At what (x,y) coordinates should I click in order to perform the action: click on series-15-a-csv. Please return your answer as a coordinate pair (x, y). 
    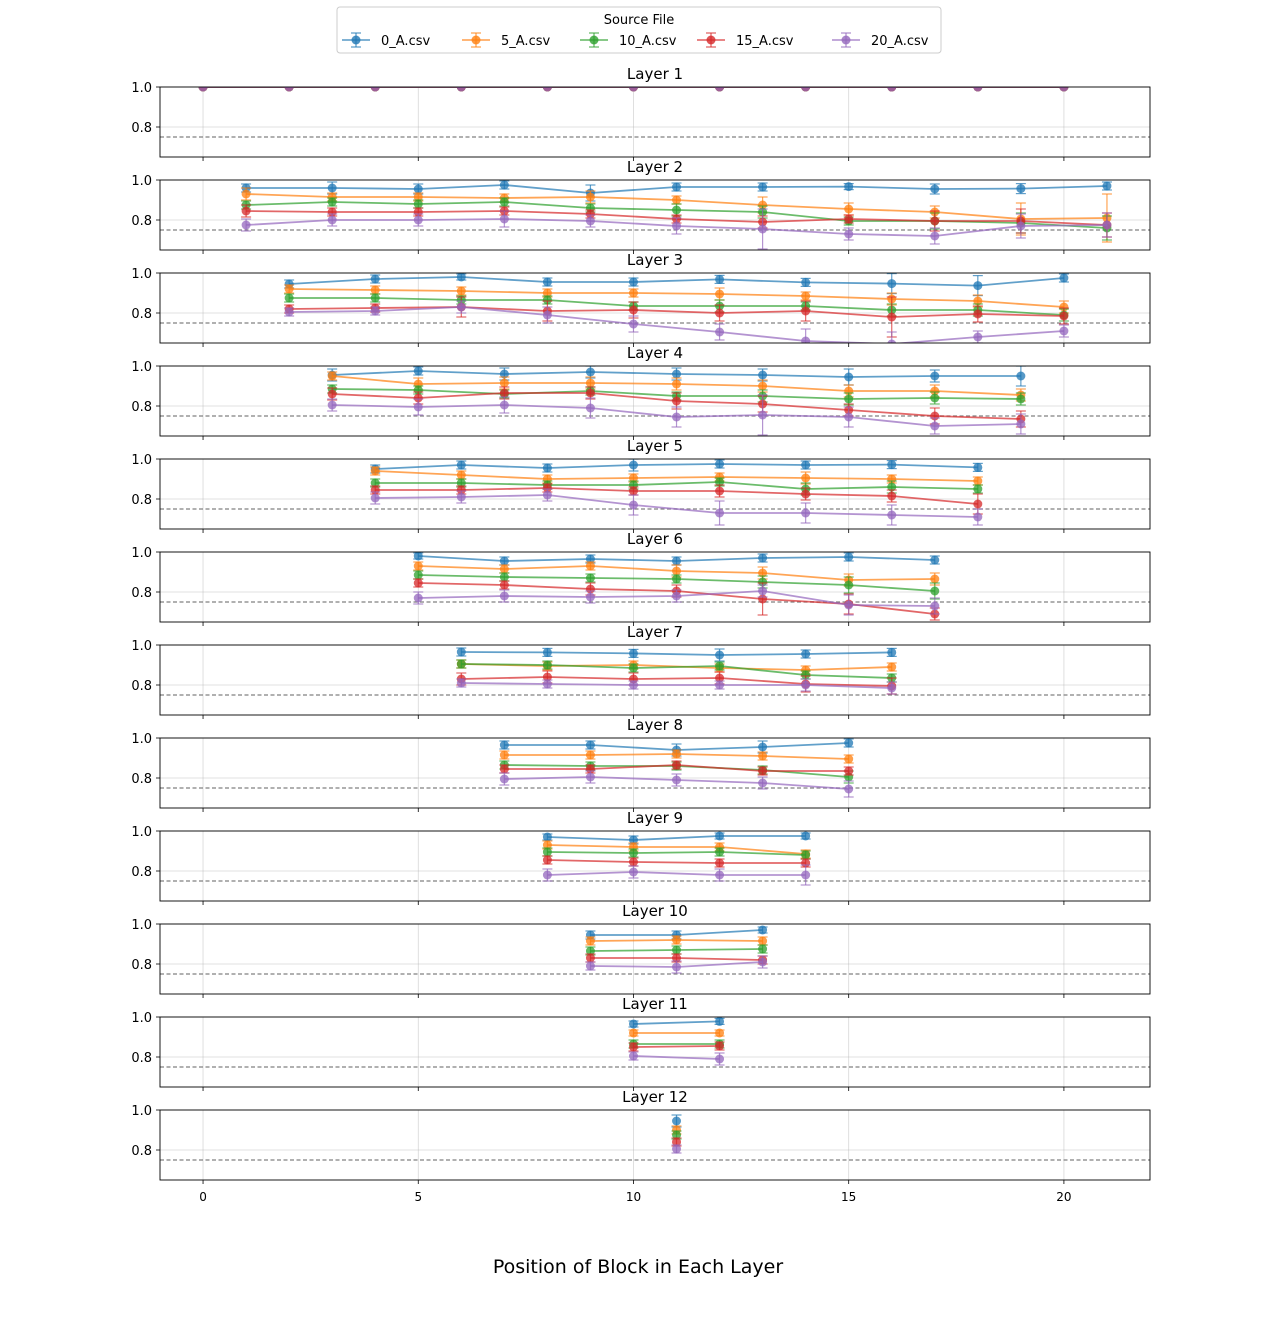
    Looking at the image, I should click on (676, 1046).